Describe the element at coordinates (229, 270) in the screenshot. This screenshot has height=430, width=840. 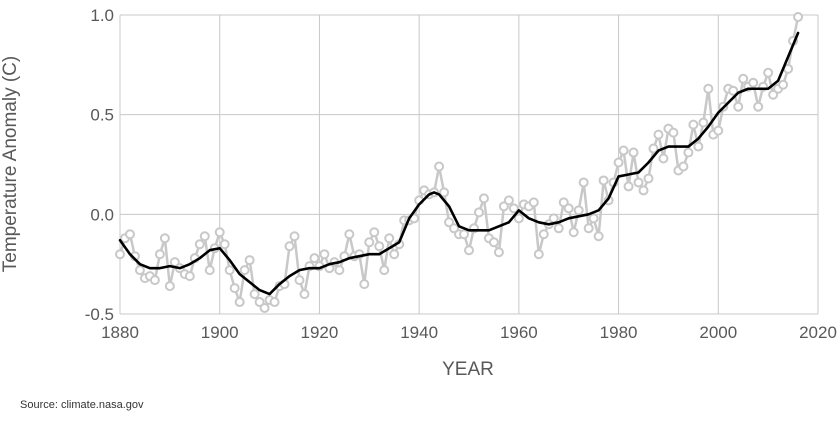
I see `annual-point-1902` at that location.